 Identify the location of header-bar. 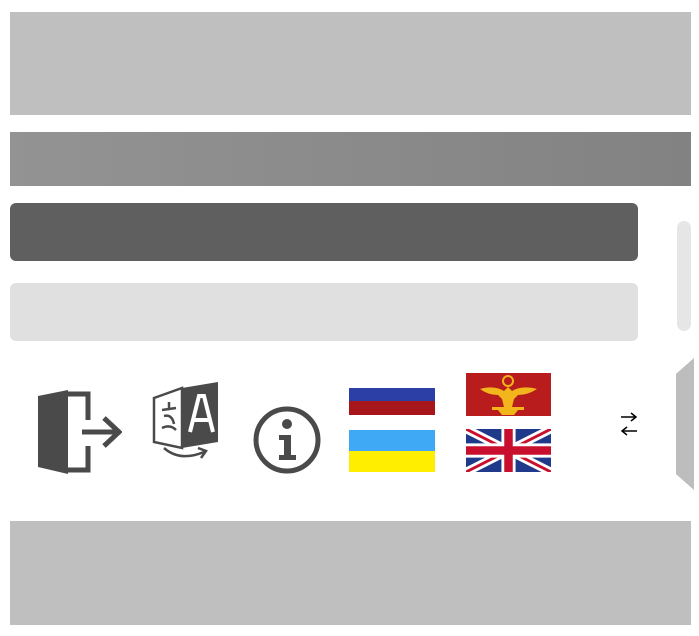
(350, 159).